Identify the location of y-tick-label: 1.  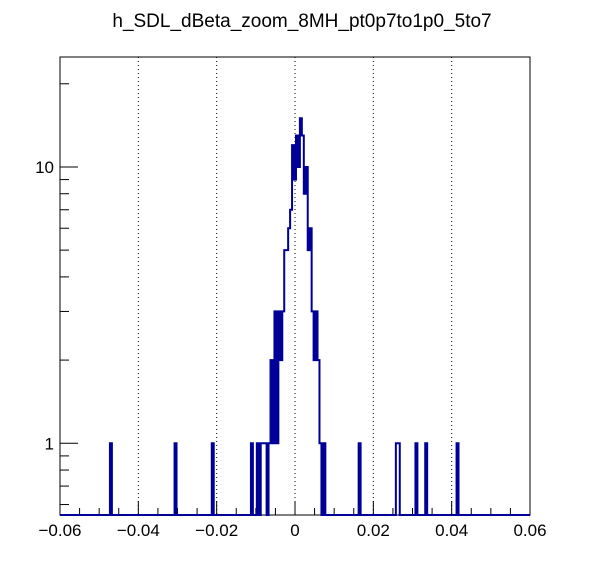
(49, 443).